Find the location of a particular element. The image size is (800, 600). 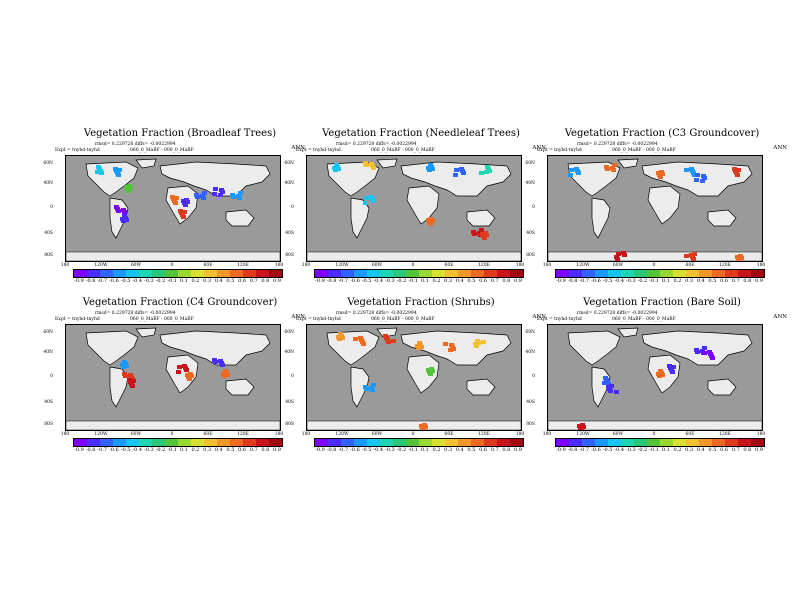

lon-tick-label: 60E is located at coordinates (449, 265).